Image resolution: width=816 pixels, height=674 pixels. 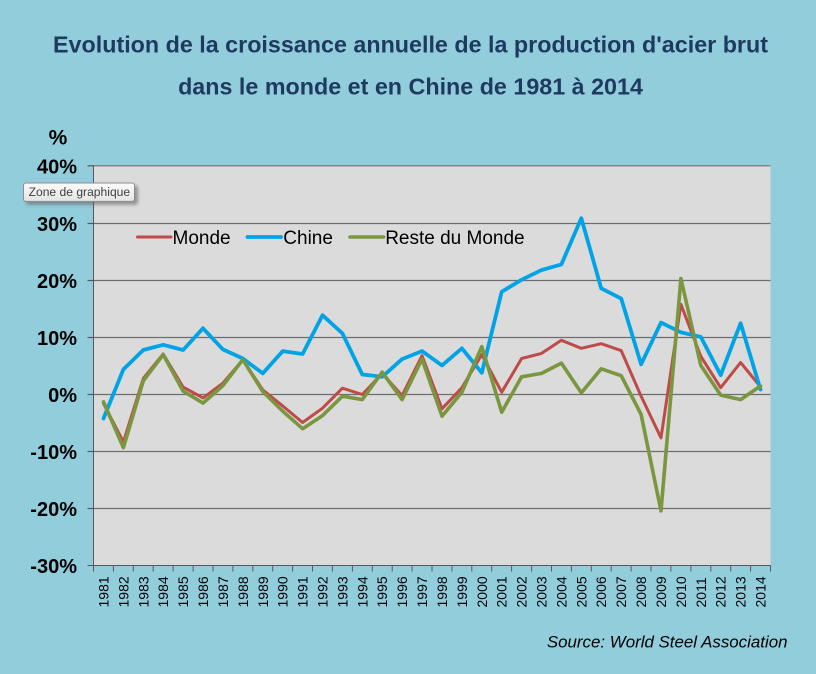 What do you see at coordinates (442, 591) in the screenshot?
I see `svg-text: 1998` at bounding box center [442, 591].